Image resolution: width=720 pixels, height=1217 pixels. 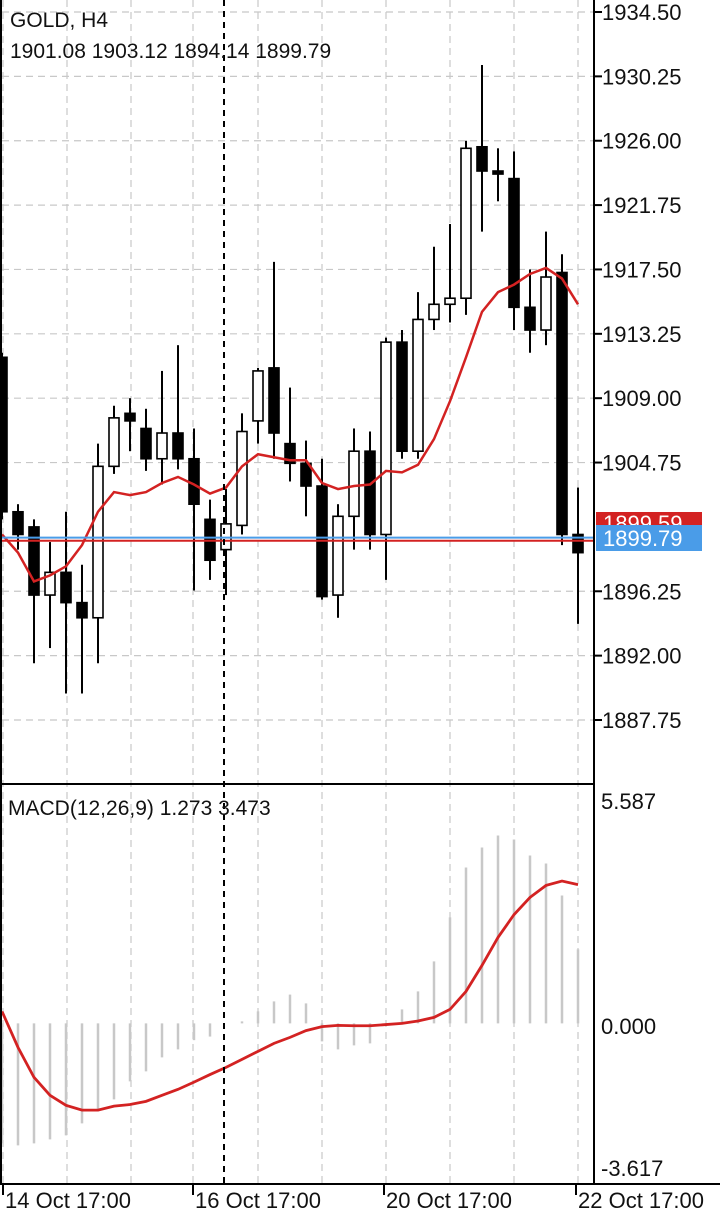 What do you see at coordinates (642, 12) in the screenshot?
I see `price-tick-label: 1934.50` at bounding box center [642, 12].